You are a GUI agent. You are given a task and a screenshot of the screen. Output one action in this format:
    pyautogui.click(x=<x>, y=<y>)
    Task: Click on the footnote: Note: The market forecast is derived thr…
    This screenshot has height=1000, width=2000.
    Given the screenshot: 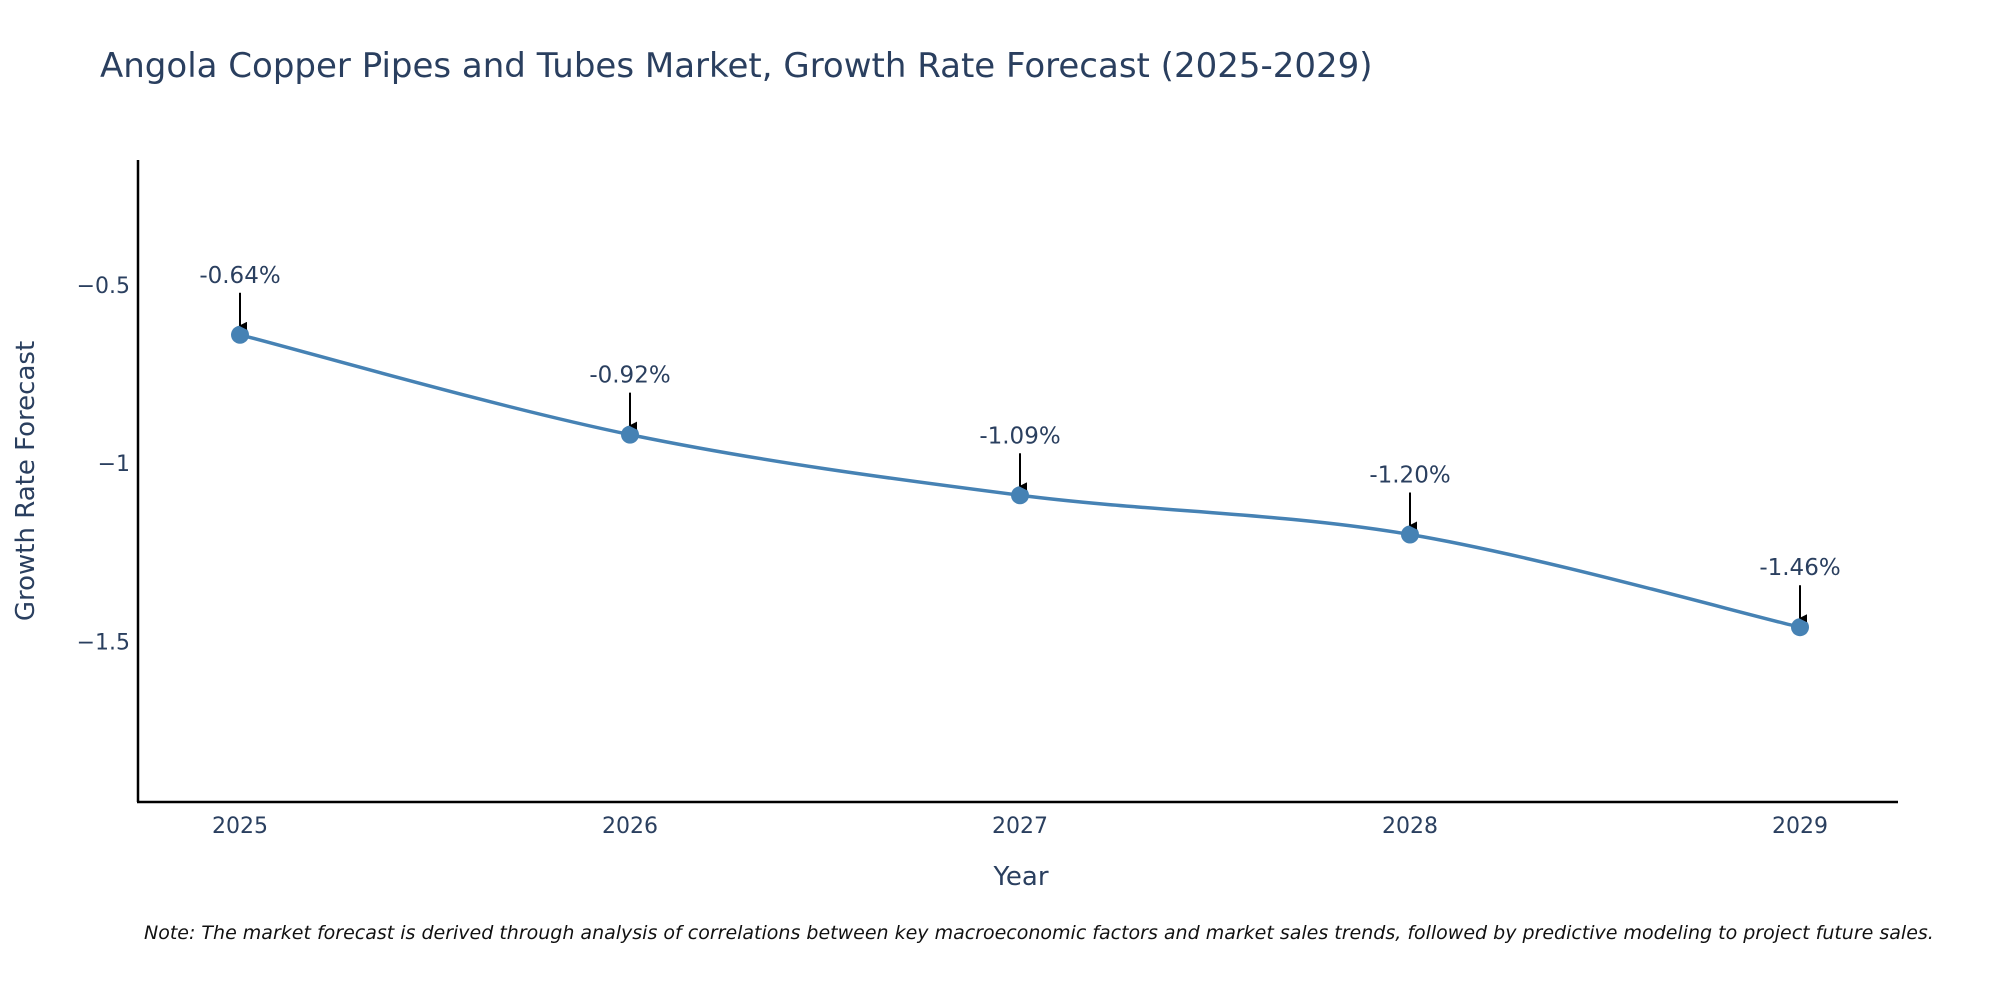 What is the action you would take?
    pyautogui.click(x=1039, y=933)
    